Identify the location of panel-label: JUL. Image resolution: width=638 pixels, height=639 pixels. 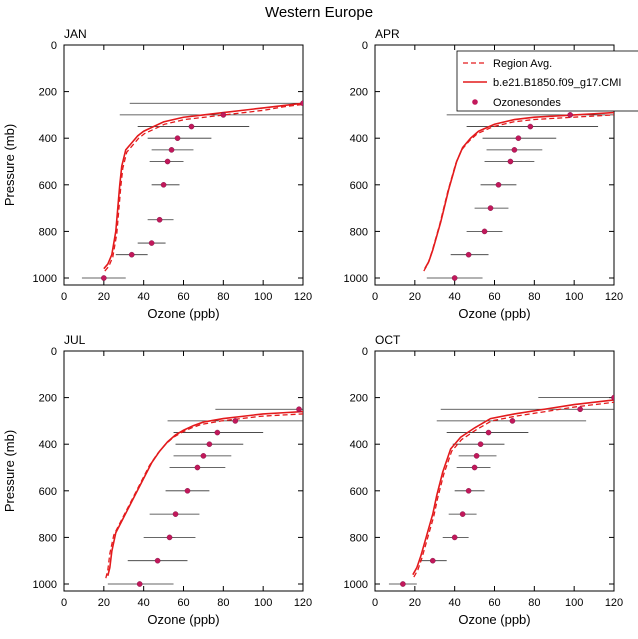
(75, 340).